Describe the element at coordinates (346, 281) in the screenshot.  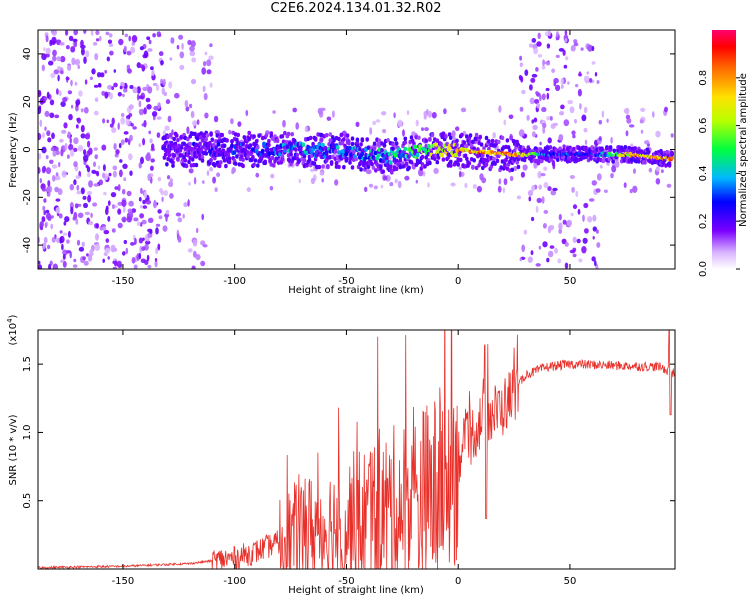
I see `x-tick-label: -50` at that location.